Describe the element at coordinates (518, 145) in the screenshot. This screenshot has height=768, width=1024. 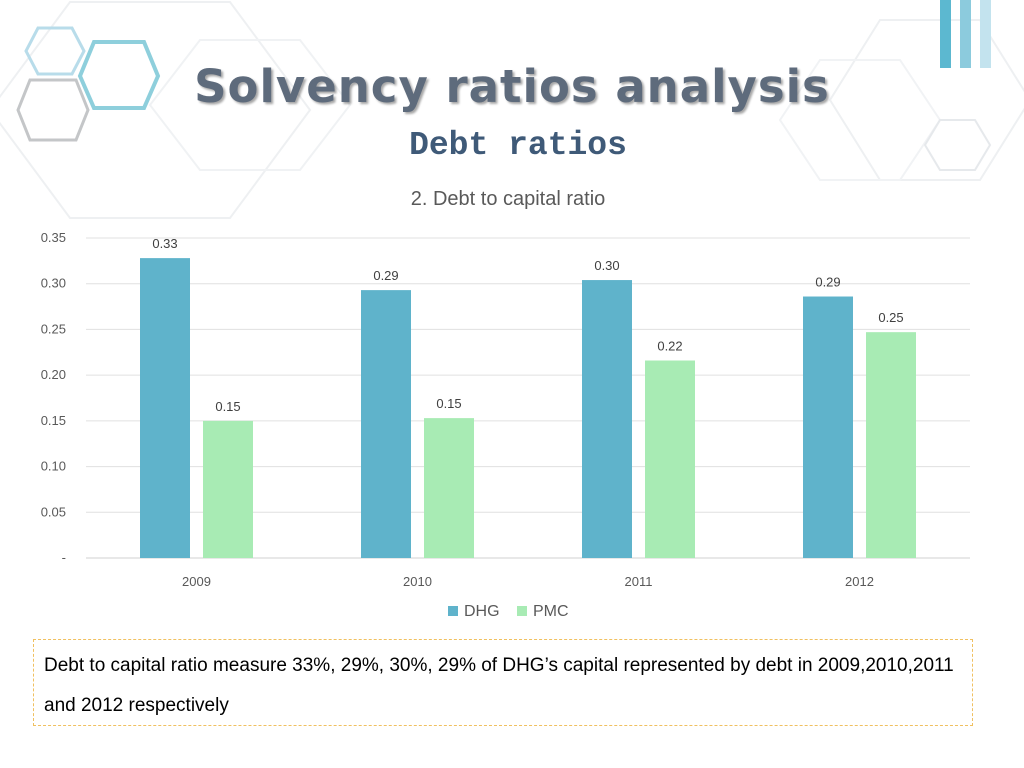
I see `slide-subtitle: Debt ratios` at that location.